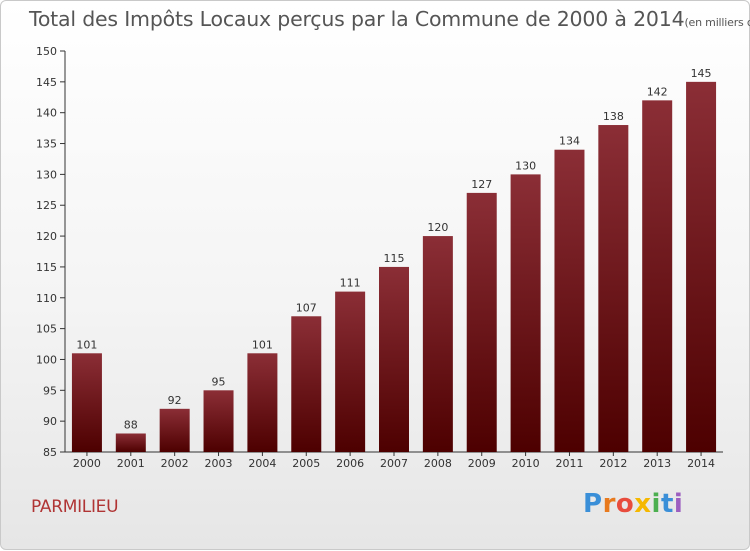 This screenshot has width=750, height=551. I want to click on y-tick-label: 115, so click(46, 267).